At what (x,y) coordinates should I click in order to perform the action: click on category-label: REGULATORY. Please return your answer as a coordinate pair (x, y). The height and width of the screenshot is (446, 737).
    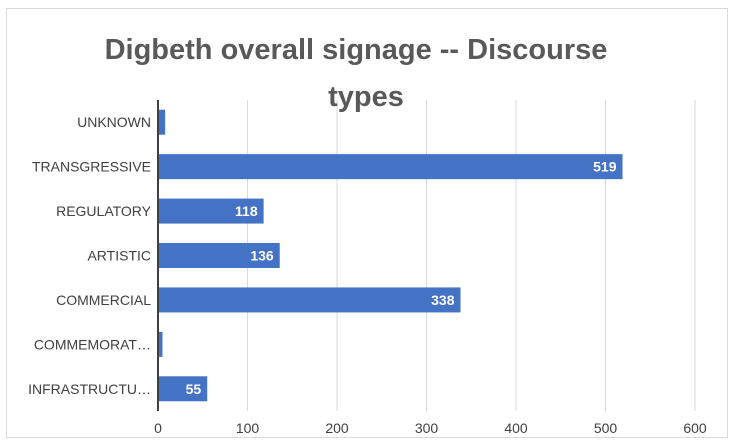
    Looking at the image, I should click on (104, 211).